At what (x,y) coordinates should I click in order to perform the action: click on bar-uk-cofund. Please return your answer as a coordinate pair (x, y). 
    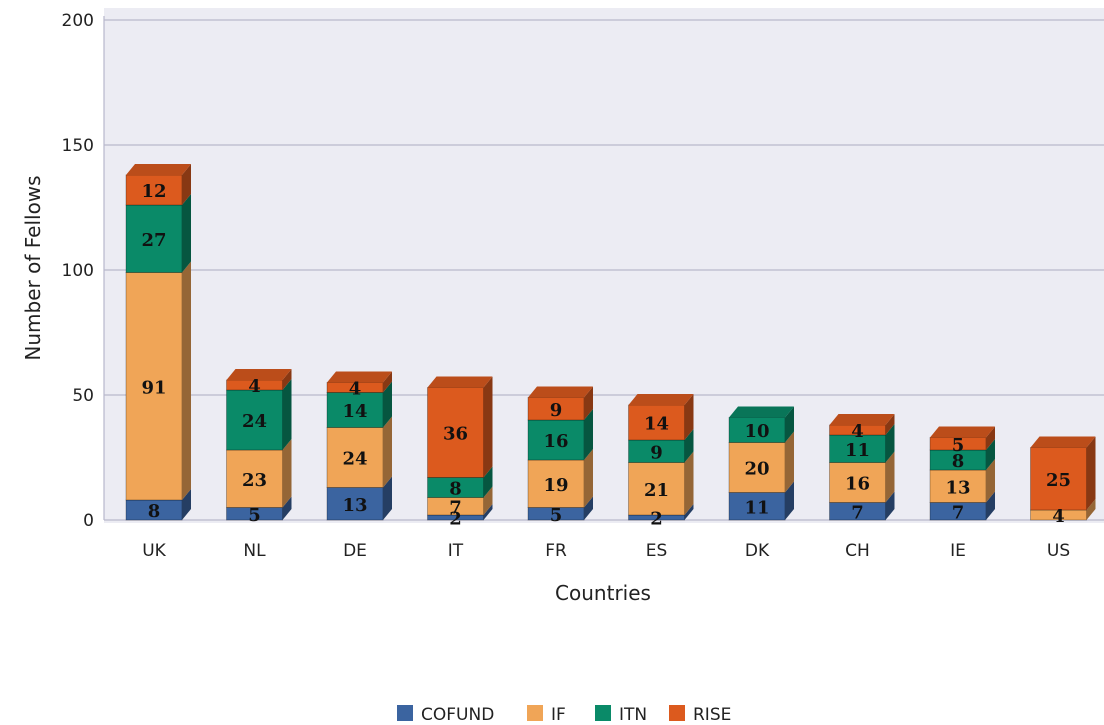
    Looking at the image, I should click on (158, 505).